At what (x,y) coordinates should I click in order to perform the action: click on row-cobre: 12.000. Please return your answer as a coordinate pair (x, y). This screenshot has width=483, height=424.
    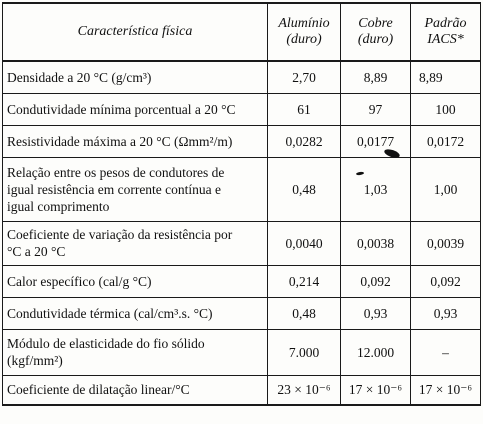
    Looking at the image, I should click on (375, 352).